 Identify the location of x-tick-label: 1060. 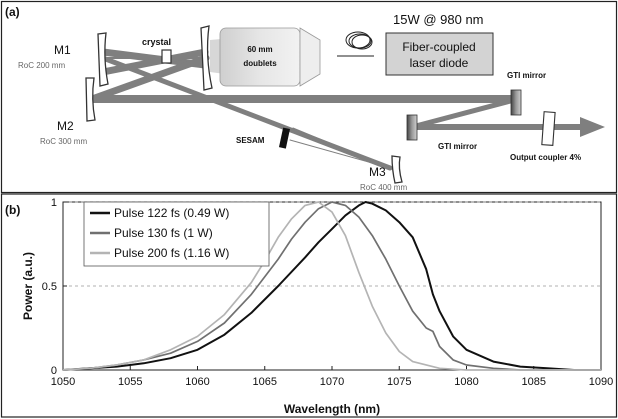
(197, 382).